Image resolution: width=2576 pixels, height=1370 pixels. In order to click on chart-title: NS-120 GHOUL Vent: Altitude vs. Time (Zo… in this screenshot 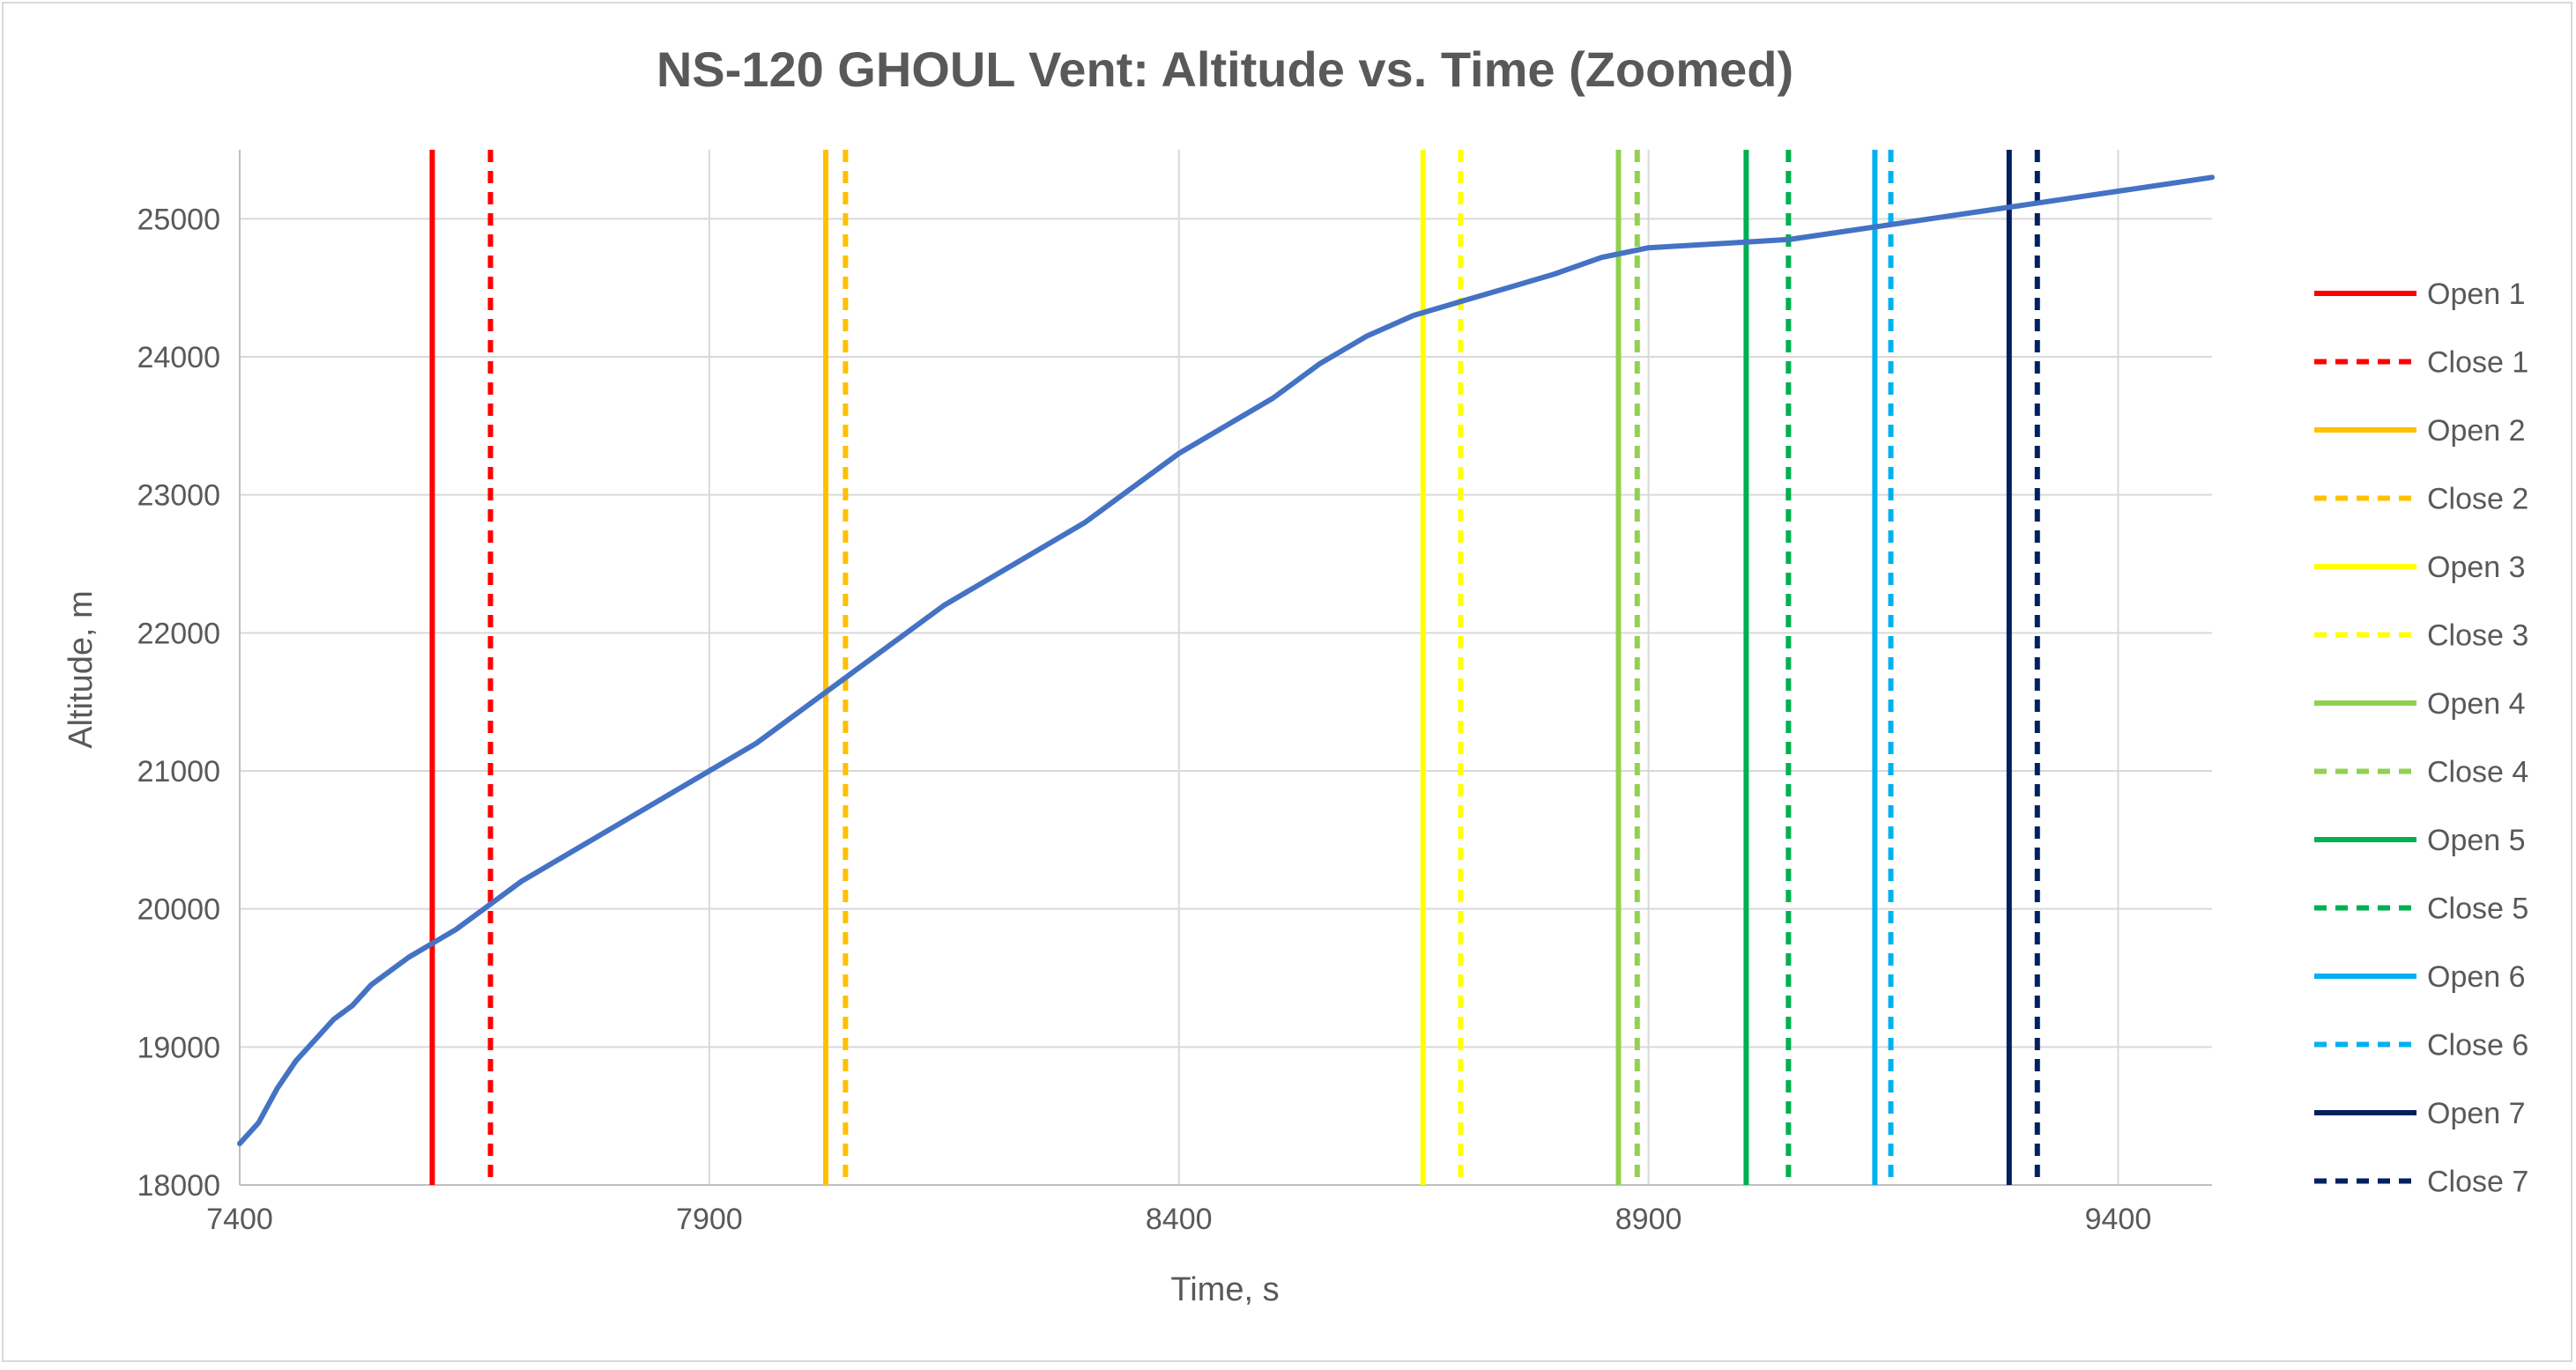, I will do `click(1225, 69)`.